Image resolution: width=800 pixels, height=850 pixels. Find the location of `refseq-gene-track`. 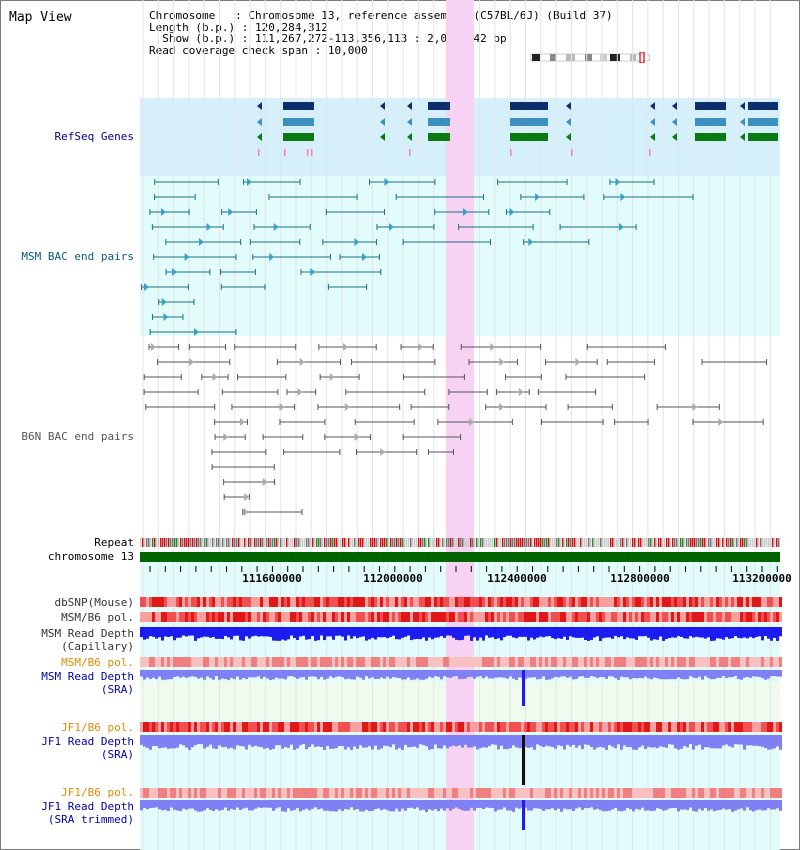

refseq-gene-track is located at coordinates (517, 129).